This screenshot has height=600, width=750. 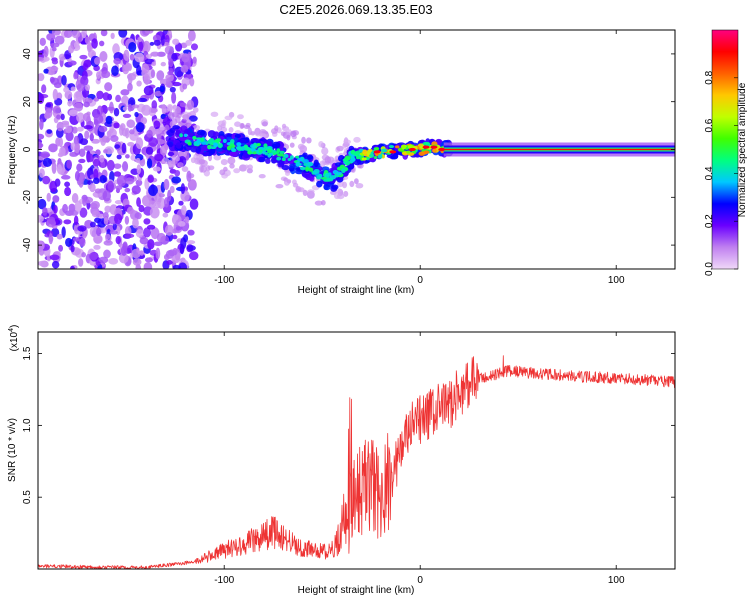 What do you see at coordinates (27, 244) in the screenshot?
I see `y-tick-label: -40` at bounding box center [27, 244].